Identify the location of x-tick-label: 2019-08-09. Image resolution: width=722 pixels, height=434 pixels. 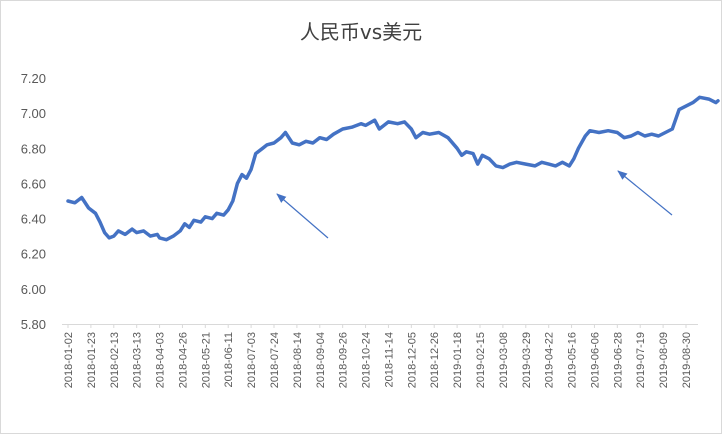
(664, 360).